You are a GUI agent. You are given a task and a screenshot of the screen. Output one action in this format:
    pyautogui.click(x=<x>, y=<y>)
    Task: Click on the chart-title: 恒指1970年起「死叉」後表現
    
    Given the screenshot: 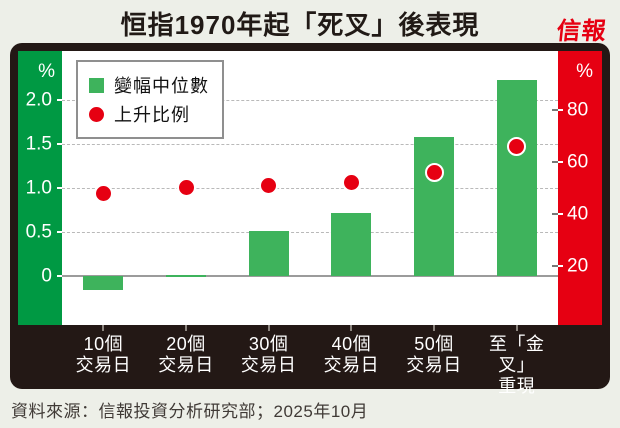 What is the action you would take?
    pyautogui.click(x=300, y=25)
    